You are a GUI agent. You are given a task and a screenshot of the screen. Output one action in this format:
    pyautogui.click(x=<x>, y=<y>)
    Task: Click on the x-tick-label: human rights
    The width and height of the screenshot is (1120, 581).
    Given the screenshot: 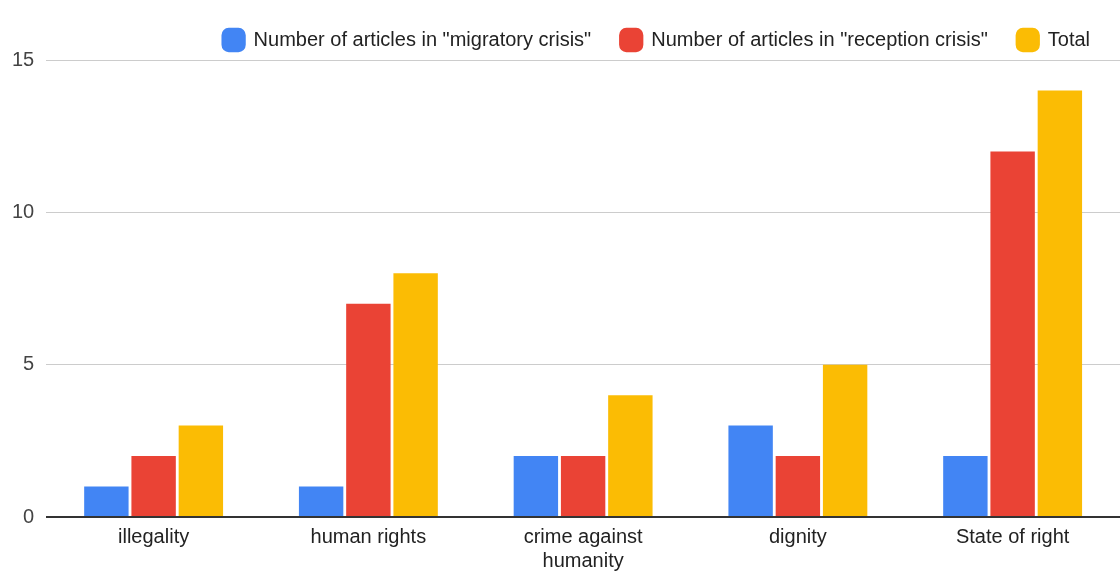 What is the action you would take?
    pyautogui.click(x=368, y=535)
    